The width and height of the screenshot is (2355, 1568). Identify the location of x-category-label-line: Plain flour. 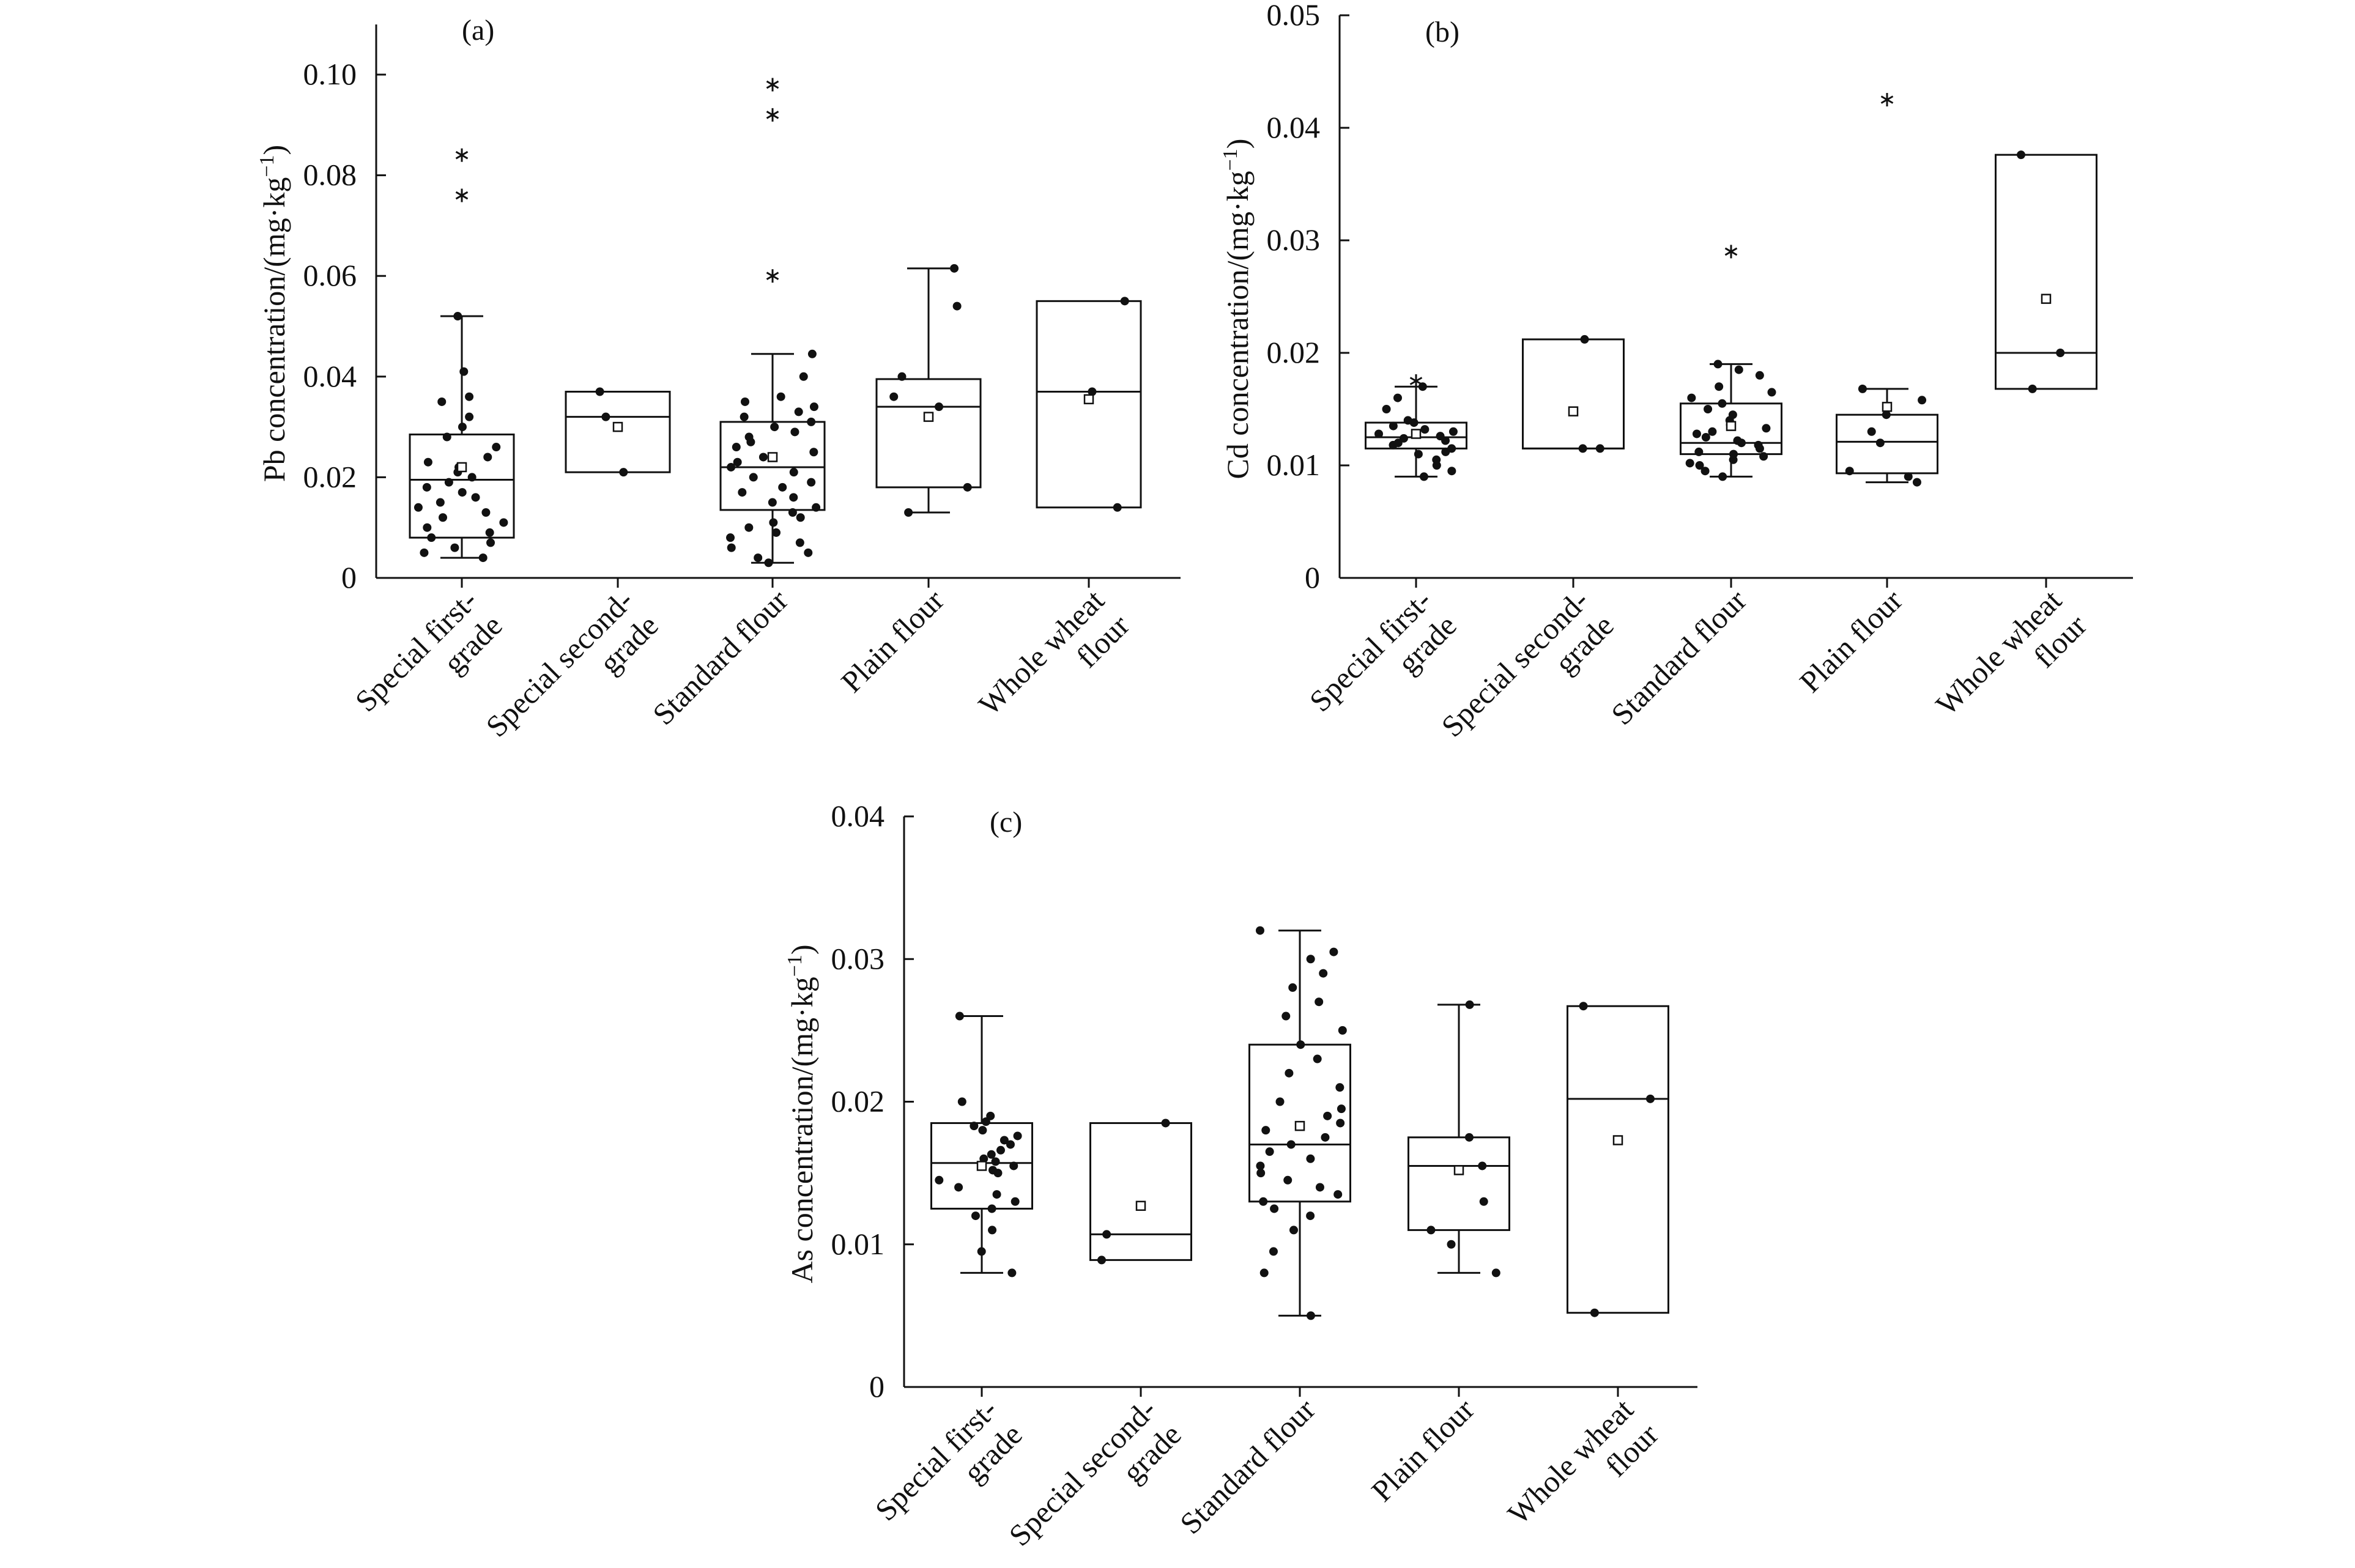
(1851, 641).